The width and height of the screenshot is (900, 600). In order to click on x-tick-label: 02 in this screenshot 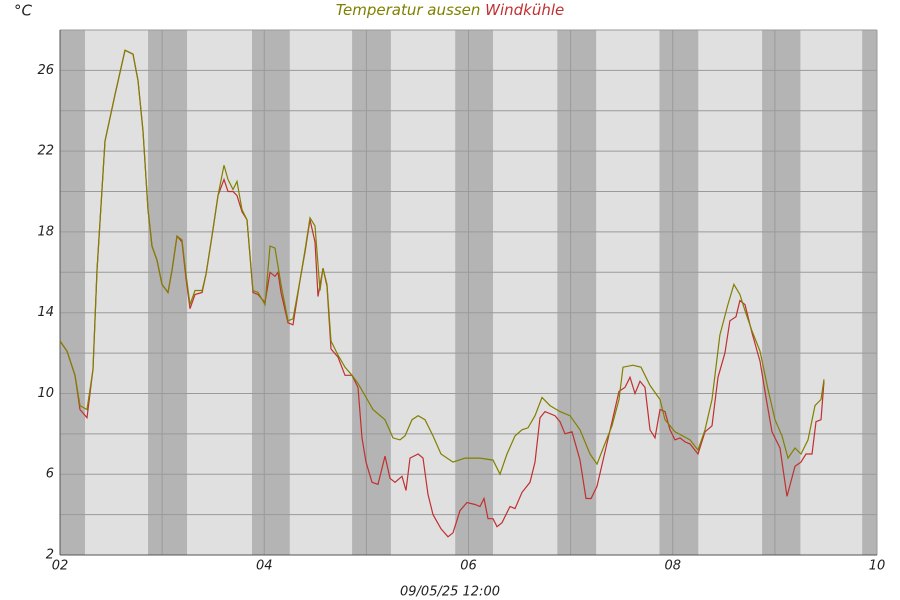, I will do `click(60, 566)`.